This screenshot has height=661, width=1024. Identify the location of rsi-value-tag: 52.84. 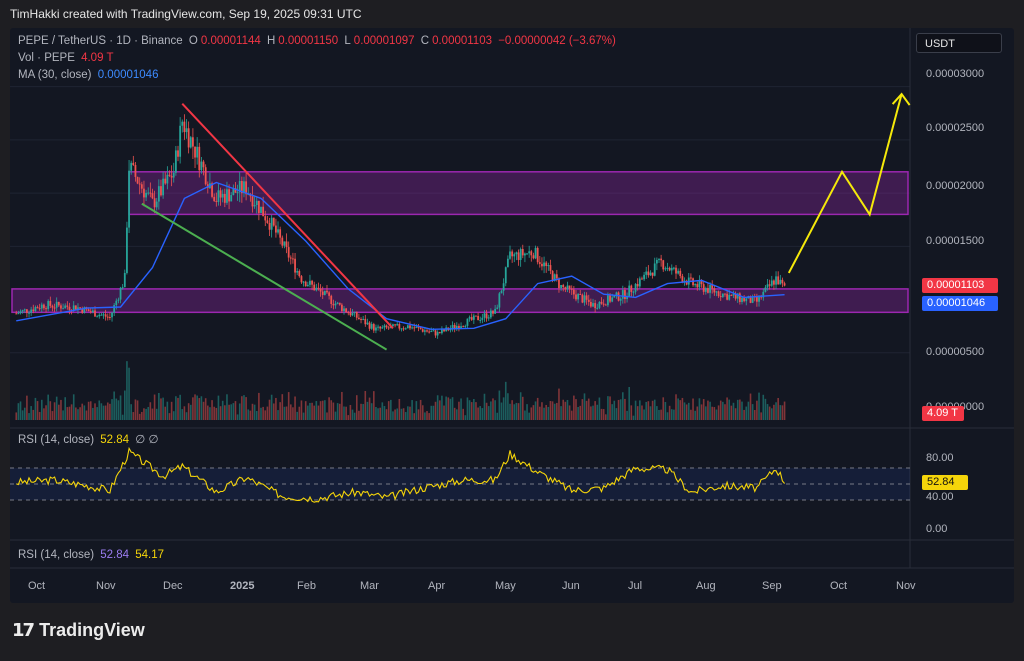
(945, 482).